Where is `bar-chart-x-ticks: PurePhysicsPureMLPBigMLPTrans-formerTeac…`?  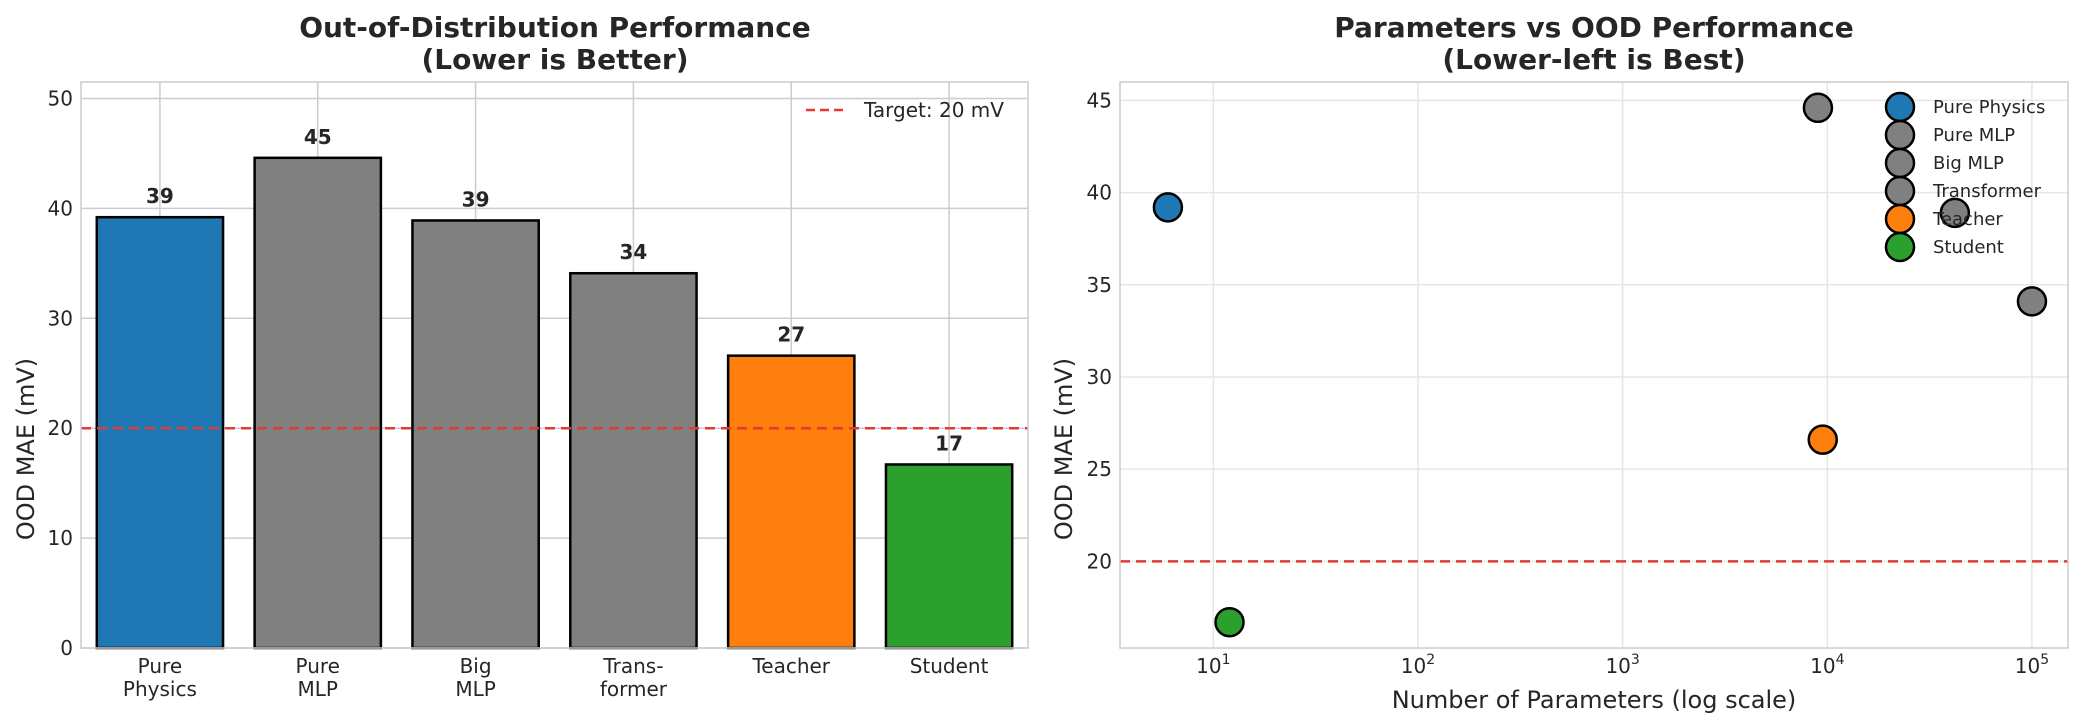 bar-chart-x-ticks: PurePhysicsPureMLPBigMLPTrans-formerTeac… is located at coordinates (556, 677).